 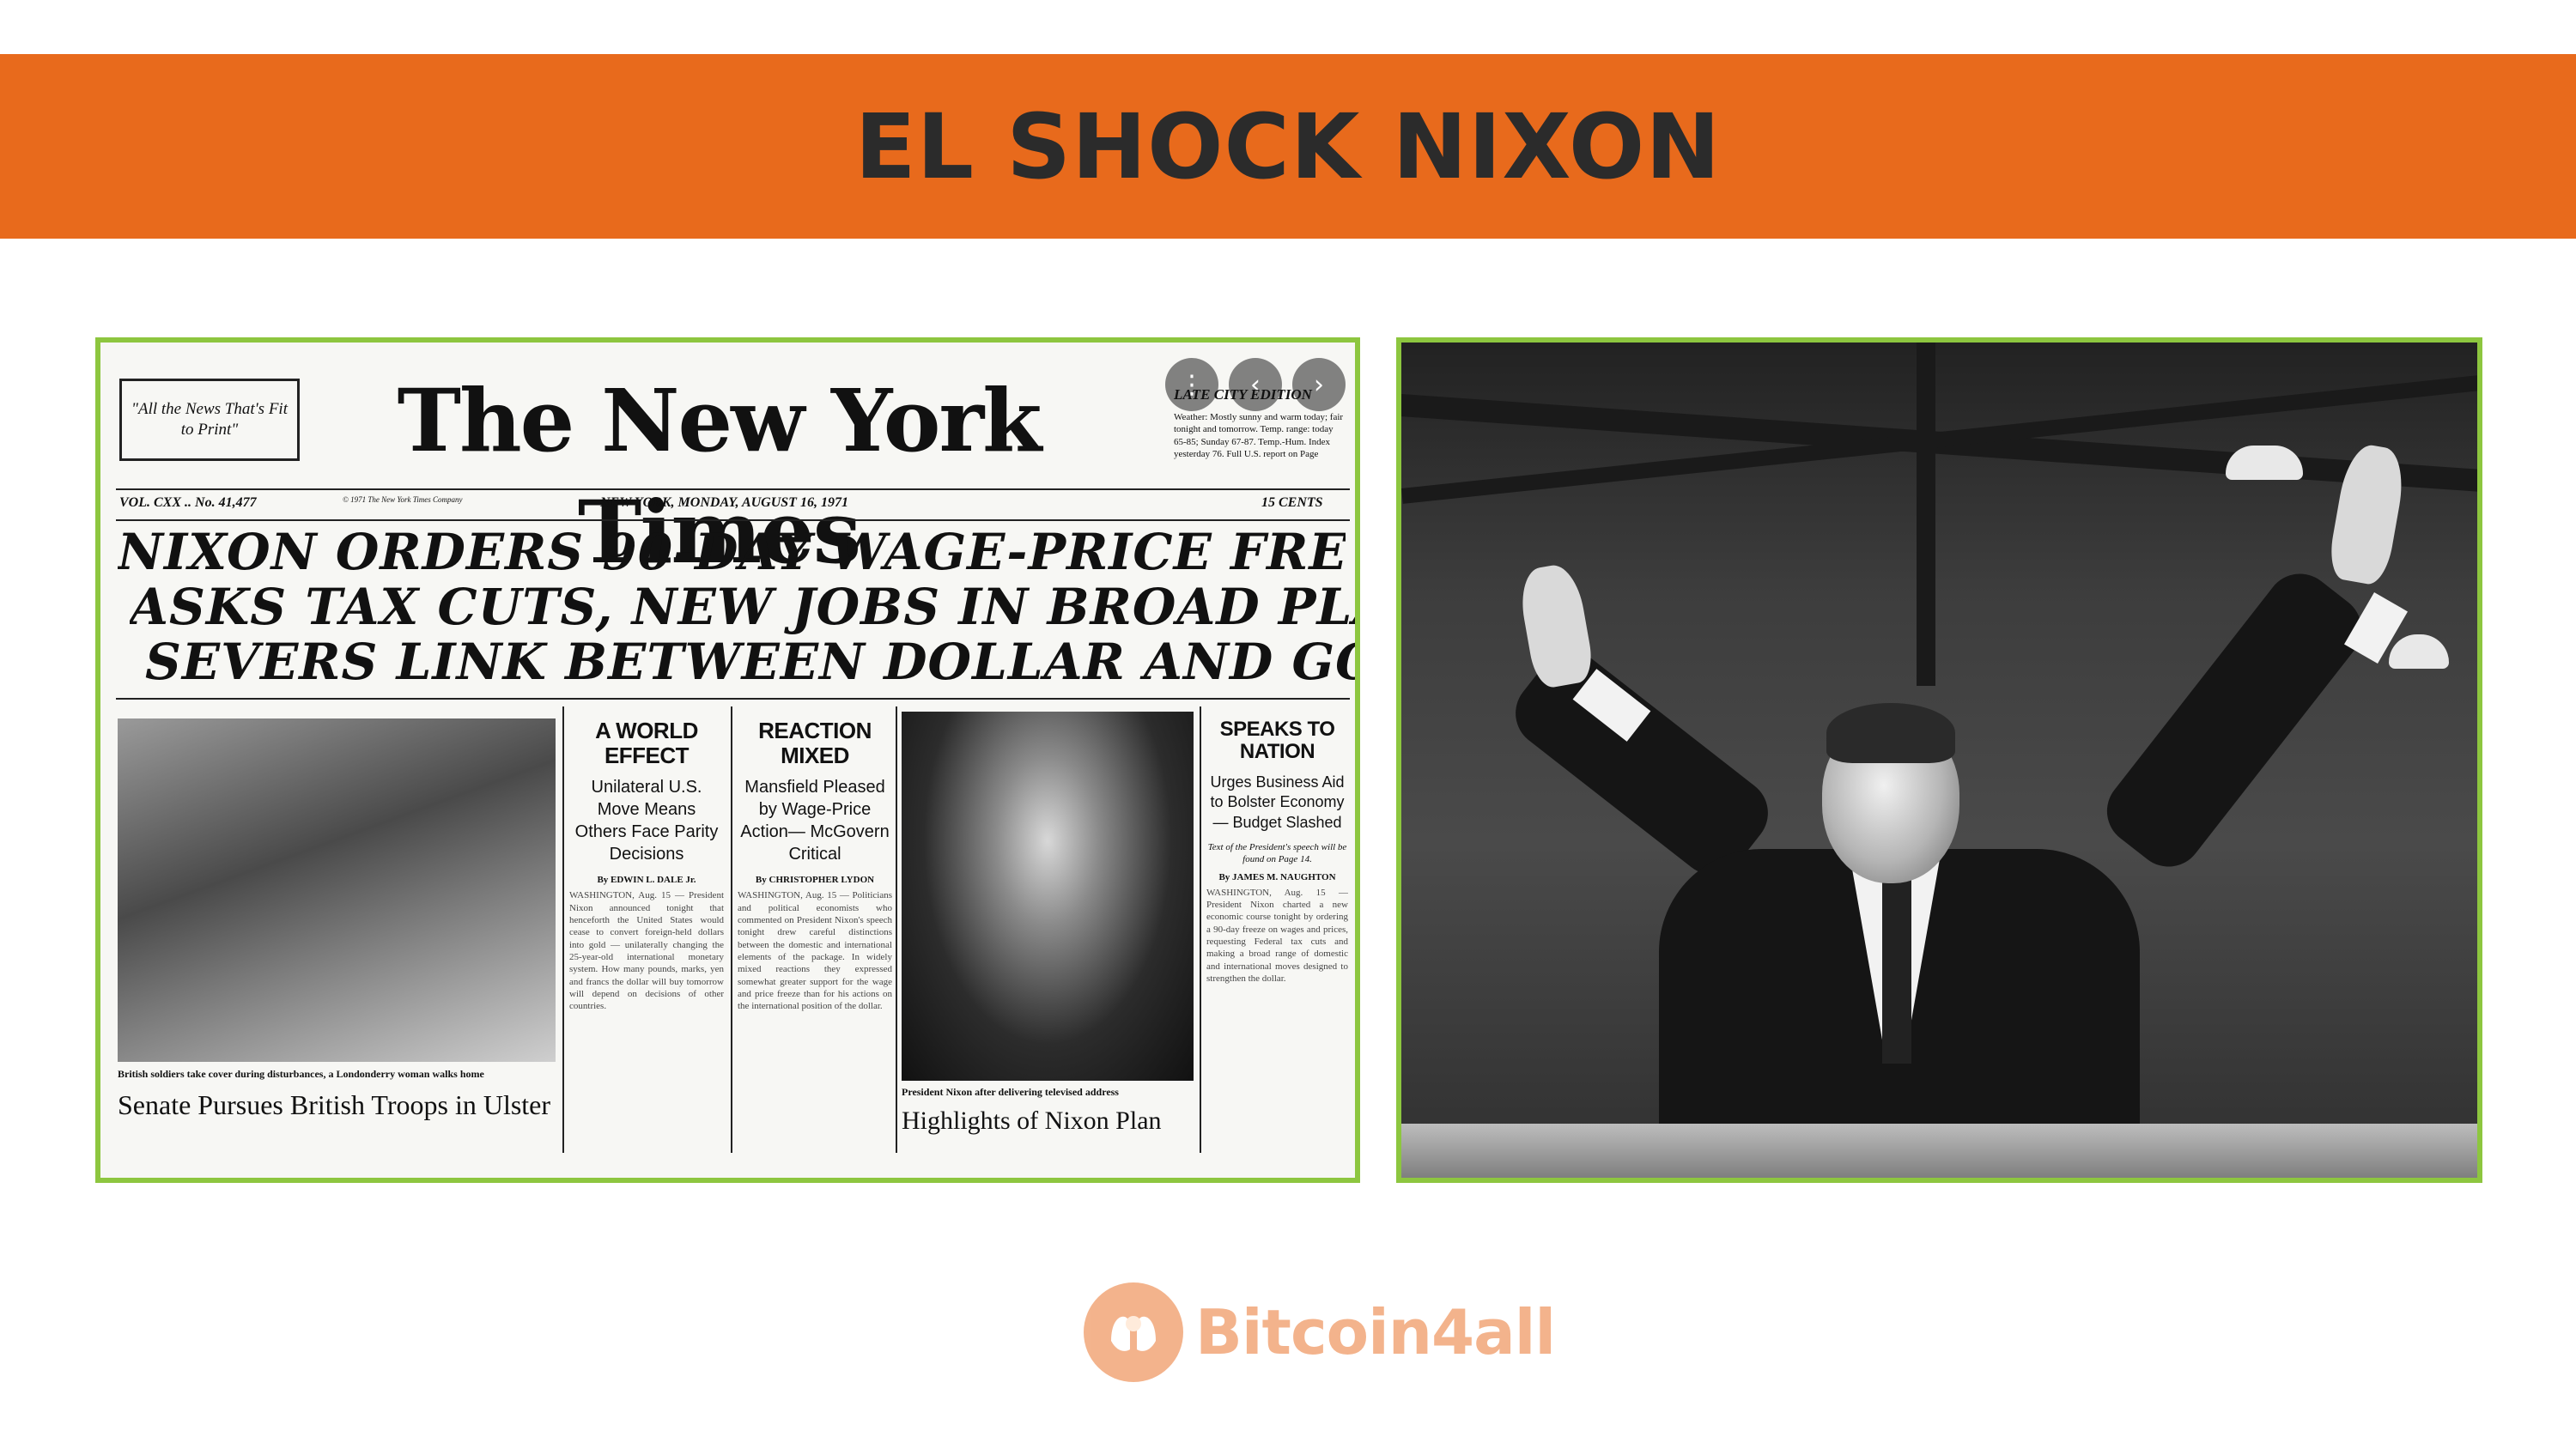 What do you see at coordinates (209, 420) in the screenshot?
I see `newspaper-motto: "All the News That's Fit to Print"` at bounding box center [209, 420].